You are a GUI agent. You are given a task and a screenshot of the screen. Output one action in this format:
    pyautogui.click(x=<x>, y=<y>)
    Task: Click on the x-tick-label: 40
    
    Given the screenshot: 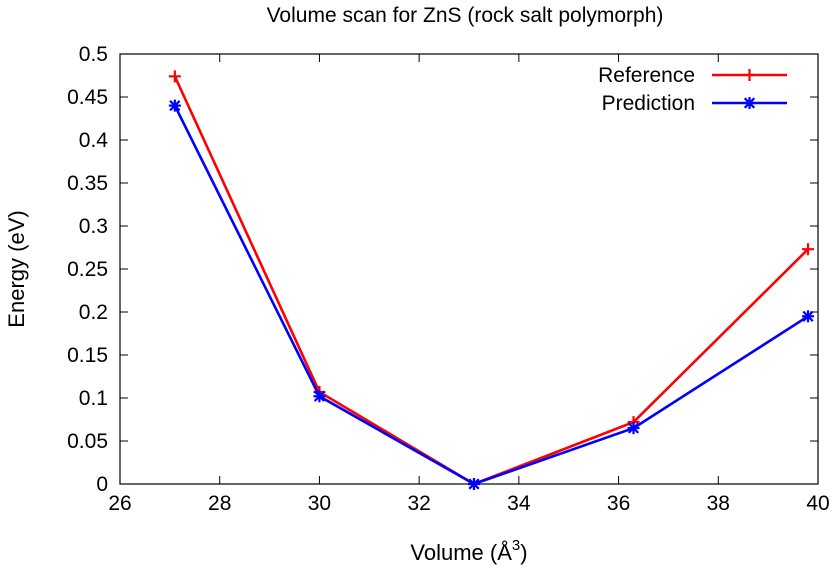 What is the action you would take?
    pyautogui.click(x=817, y=503)
    